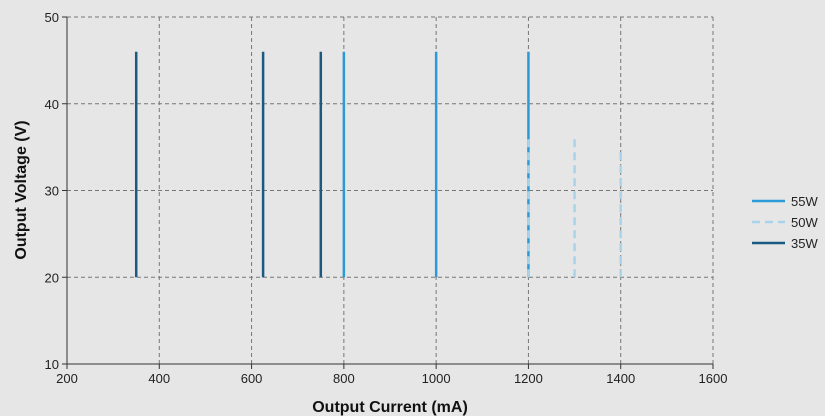 The height and width of the screenshot is (416, 825). I want to click on y-tick-label: 50, so click(52, 17).